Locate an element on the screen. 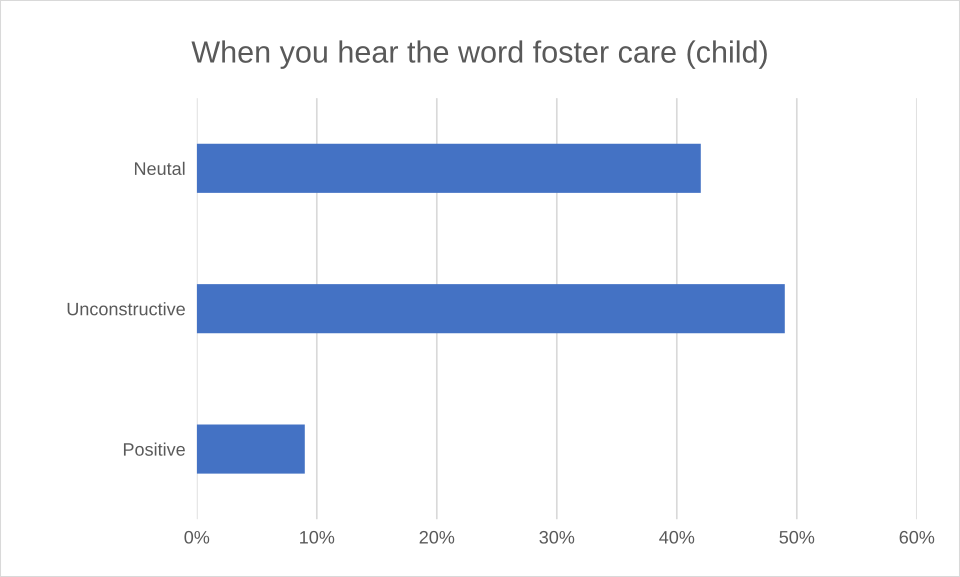 The image size is (960, 577). x-tick-label: 30% is located at coordinates (556, 537).